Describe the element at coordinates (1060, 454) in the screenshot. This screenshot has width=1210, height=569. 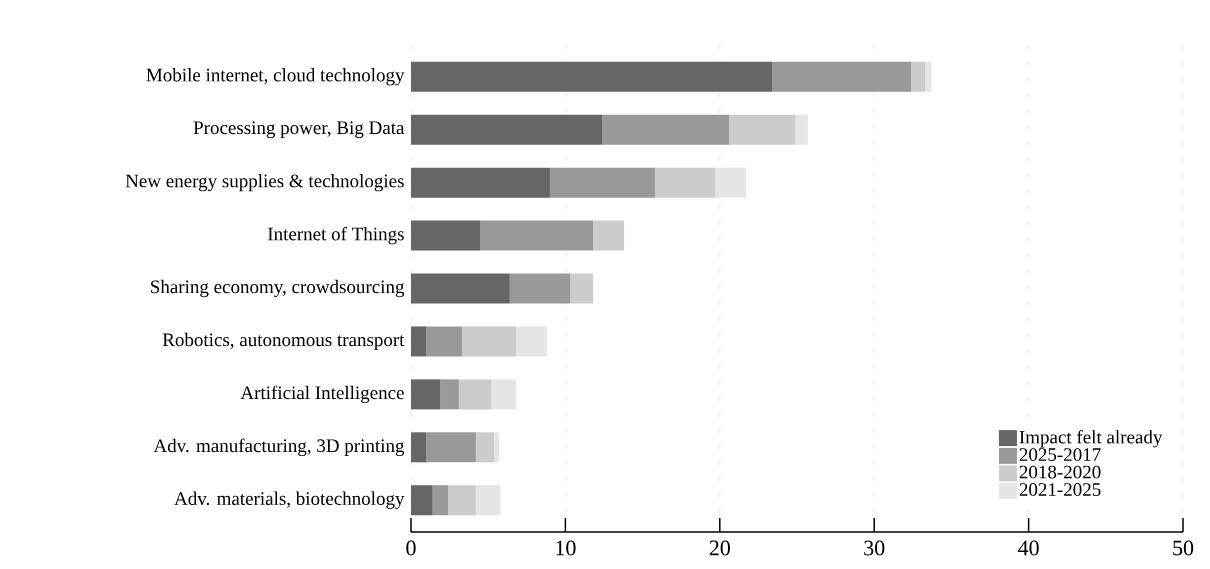
I see `legend-label: 2025-2017` at that location.